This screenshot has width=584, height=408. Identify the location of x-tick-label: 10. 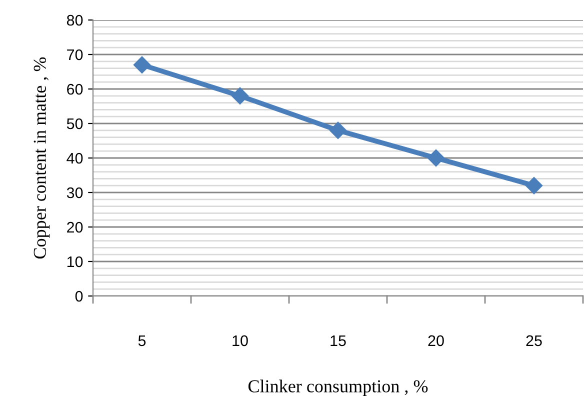
(240, 340).